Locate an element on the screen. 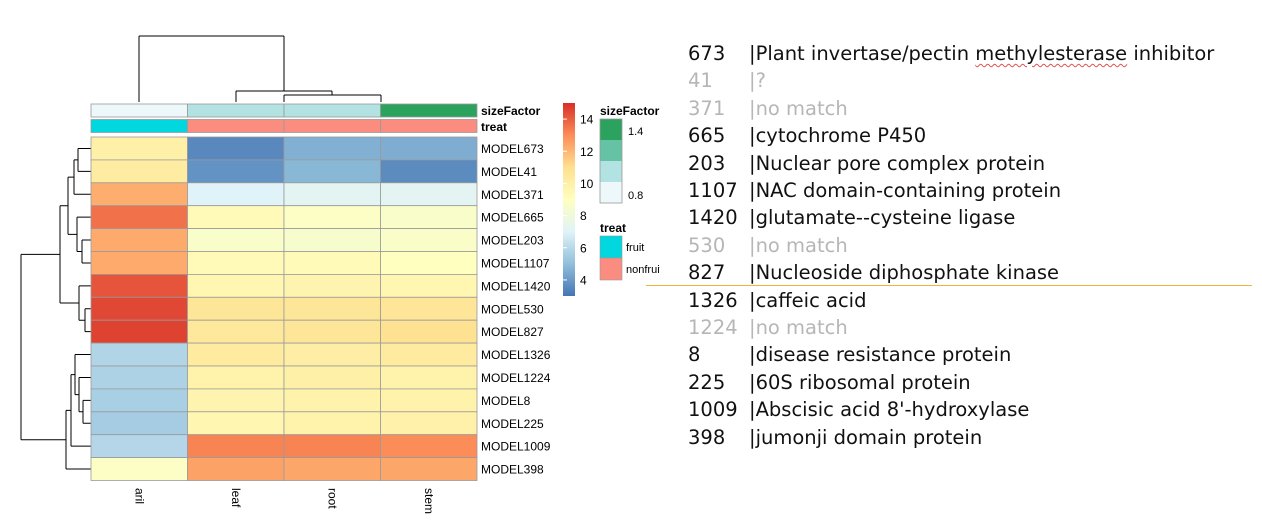 The height and width of the screenshot is (526, 1262). annotation-description: |Nucleoside diphosphate kinase is located at coordinates (904, 273).